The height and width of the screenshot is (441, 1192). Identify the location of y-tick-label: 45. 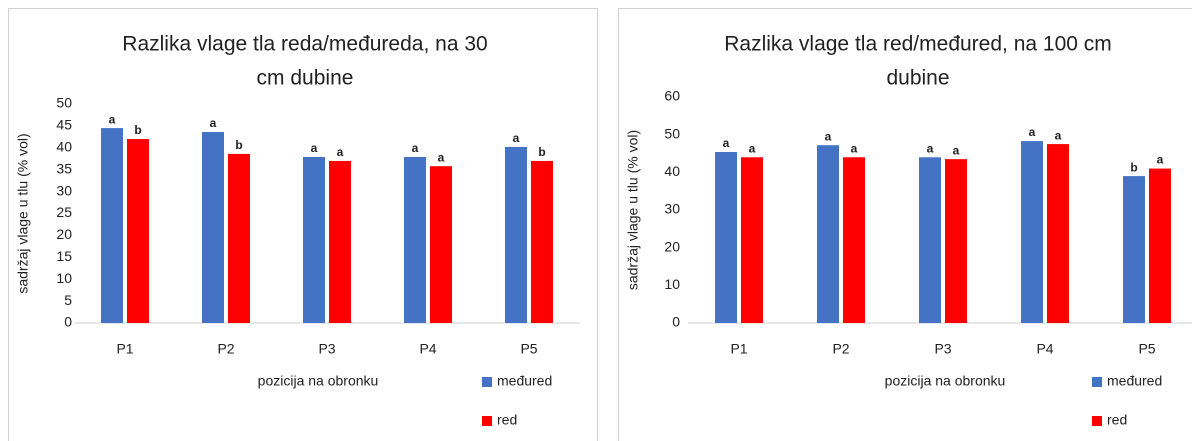
(64, 125).